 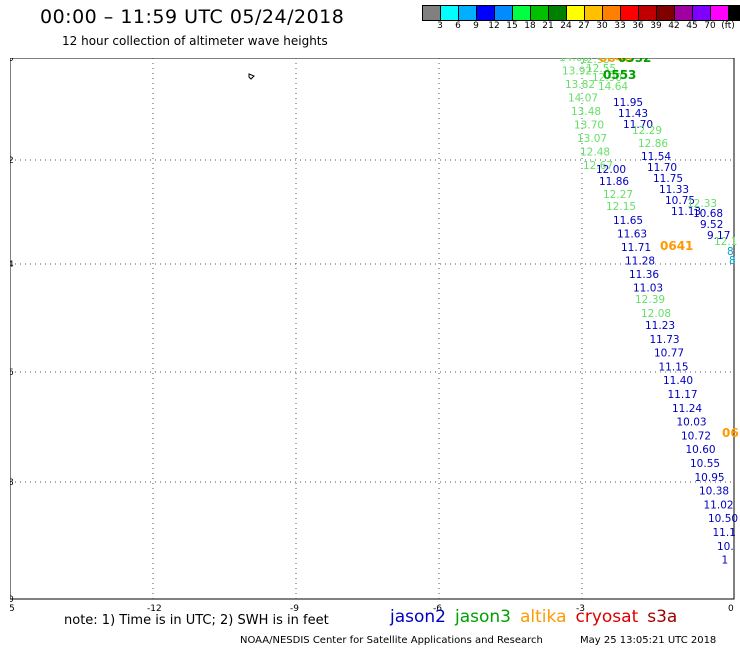 I want to click on altika-time-label: 0640, so click(x=615, y=61).